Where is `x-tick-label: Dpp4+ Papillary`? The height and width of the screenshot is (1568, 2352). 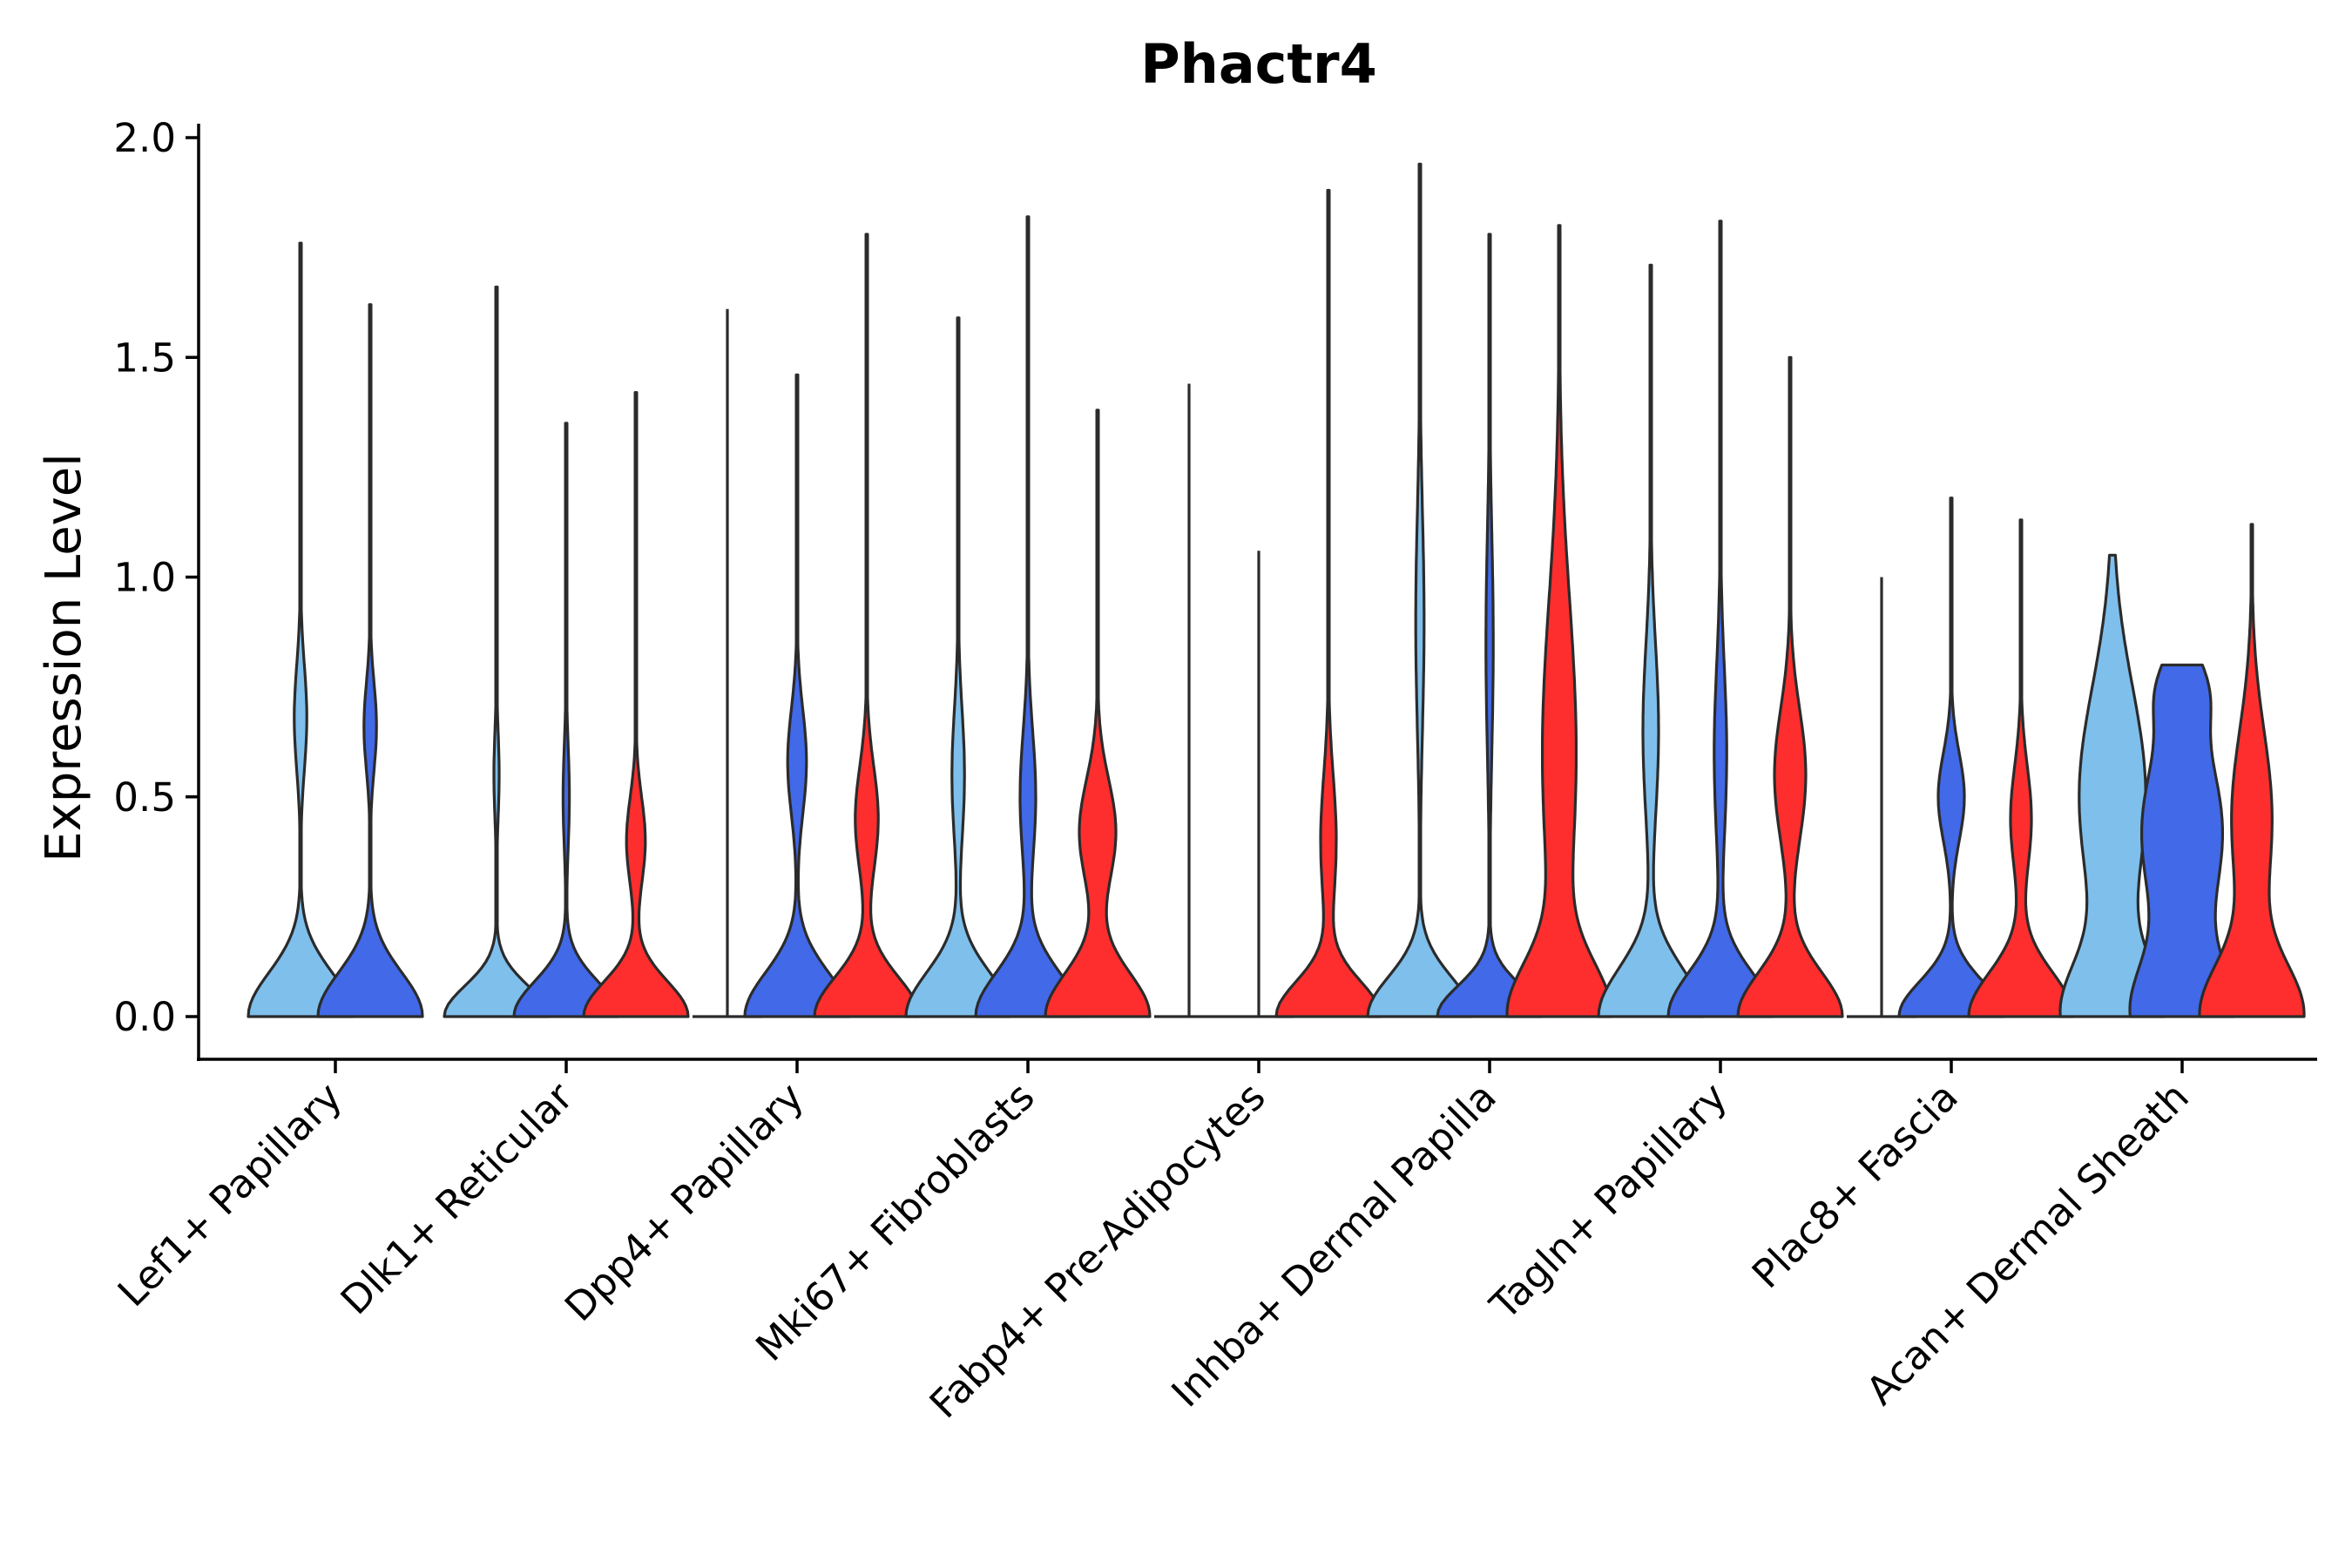
x-tick-label: Dpp4+ Papillary is located at coordinates (684, 1201).